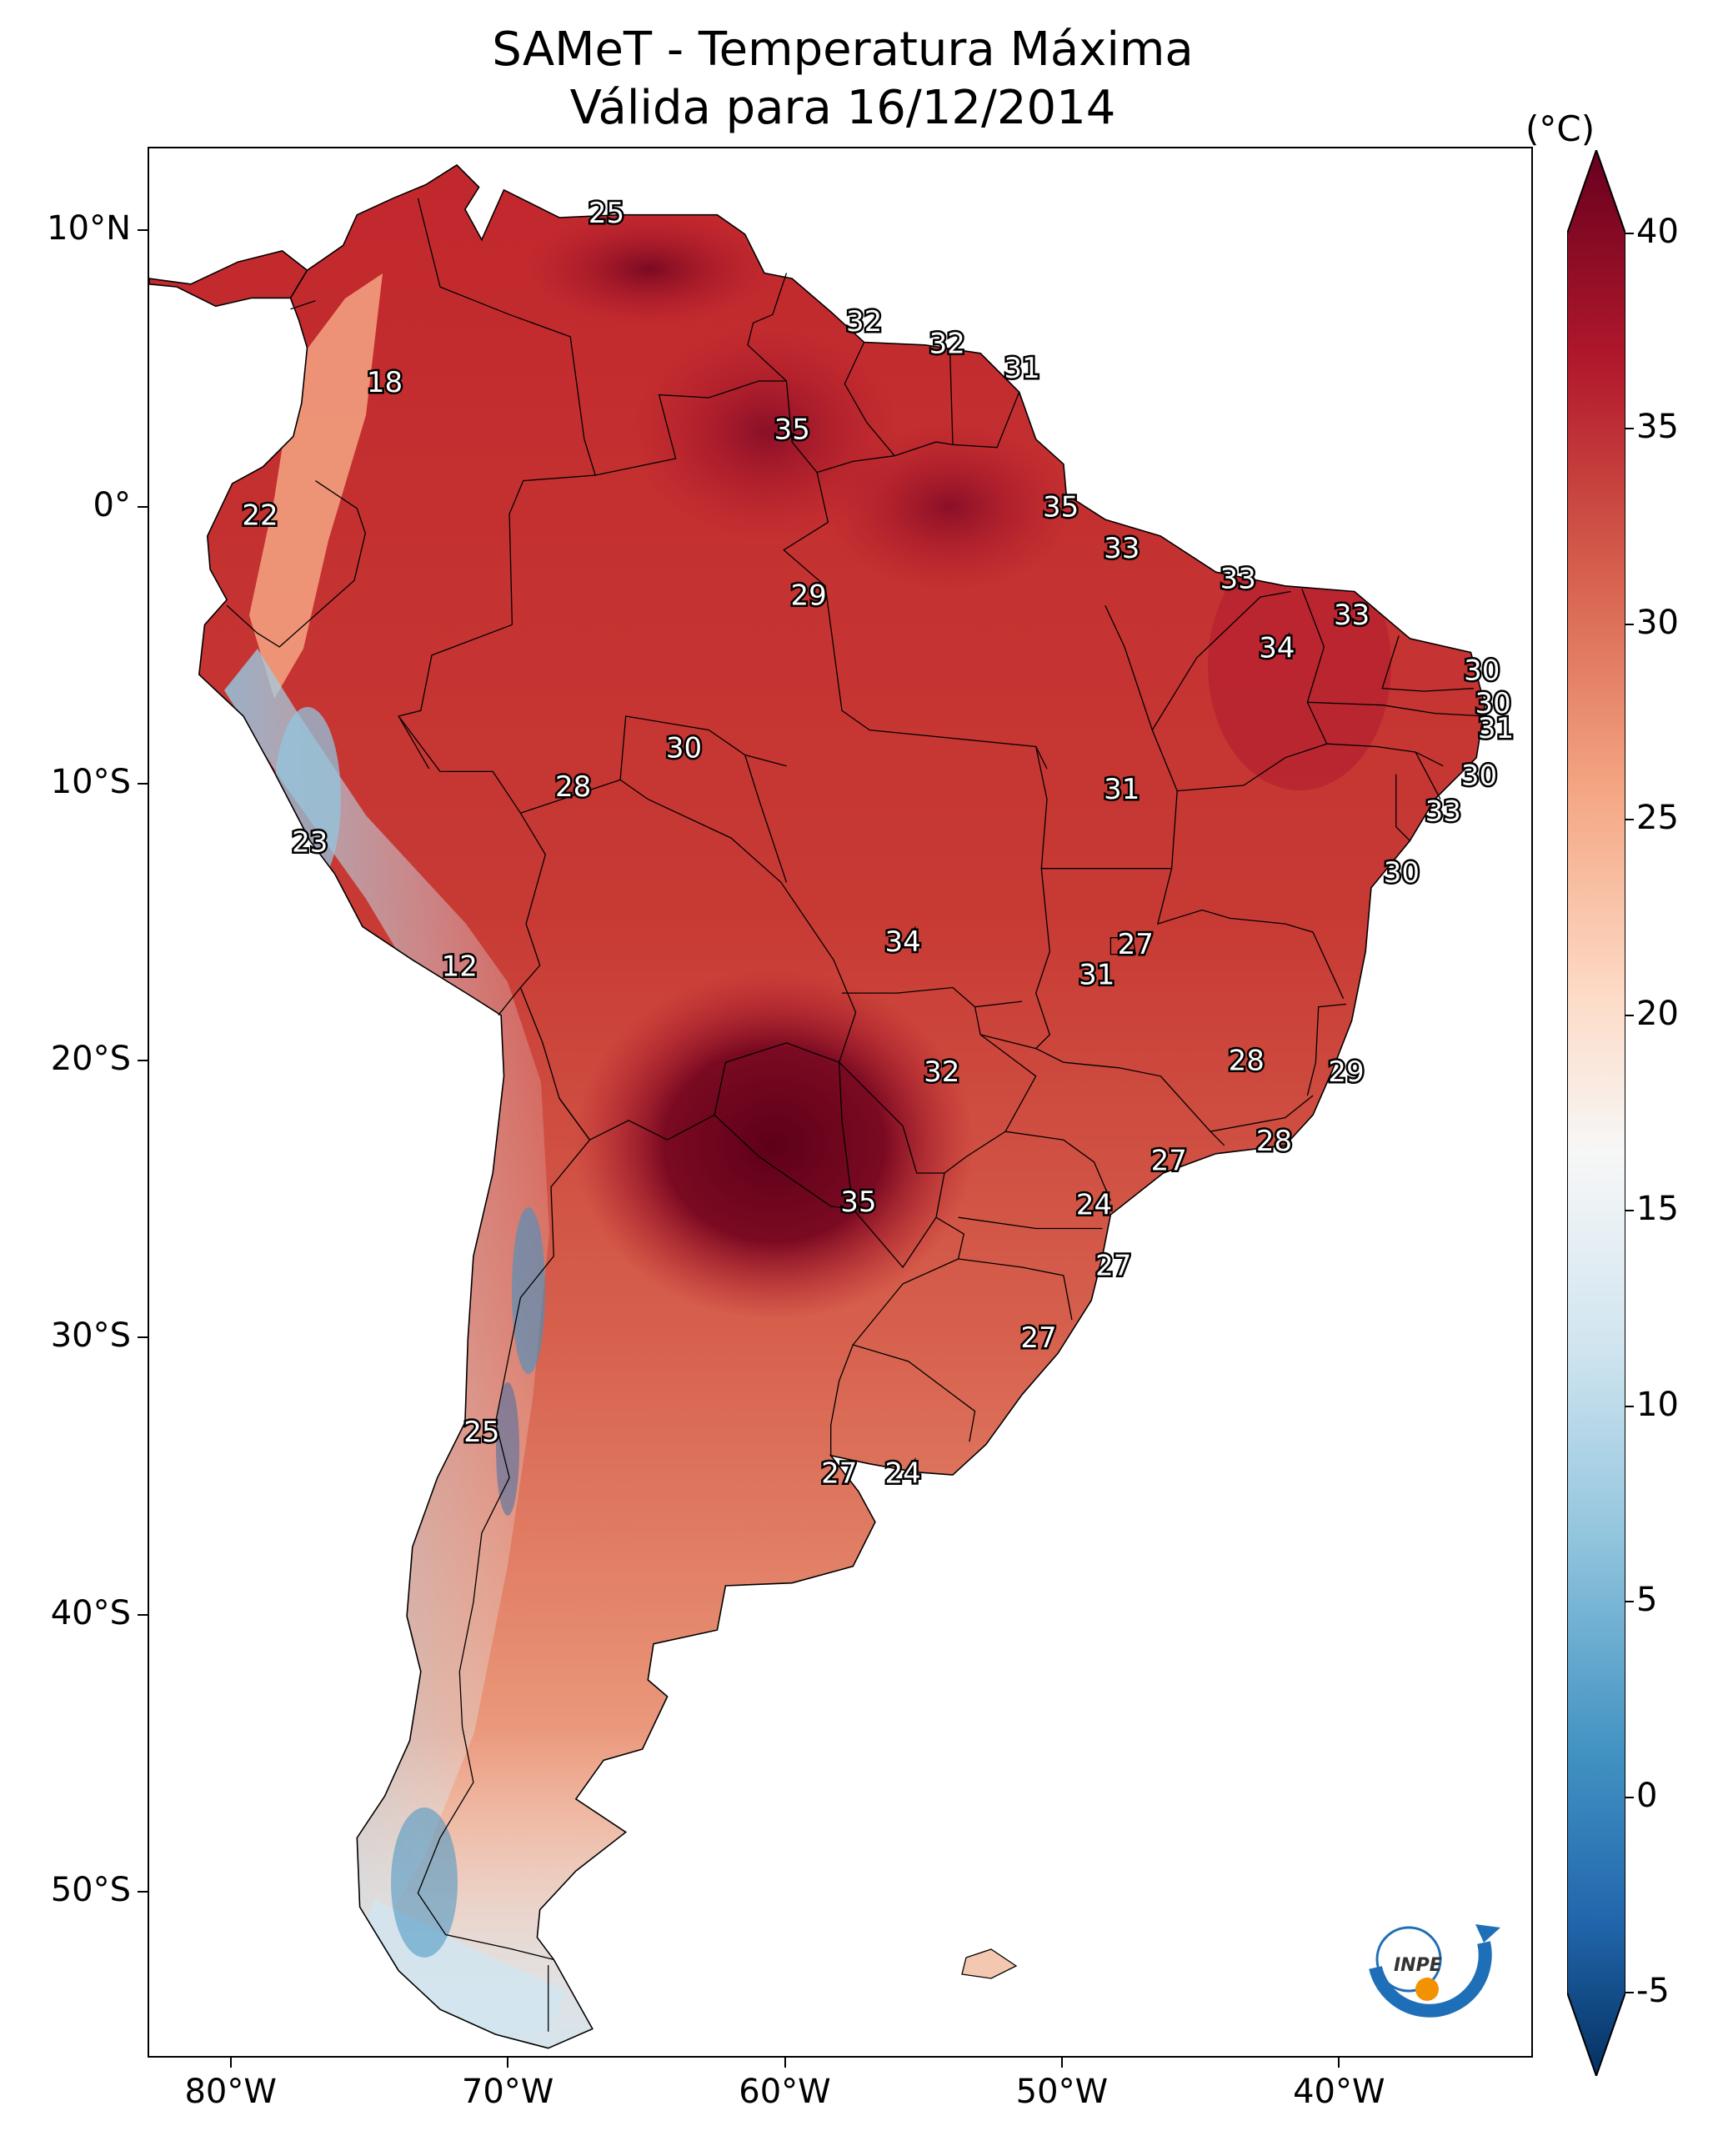 Image resolution: width=1723 pixels, height=2156 pixels. Describe the element at coordinates (989, 1963) in the screenshot. I see `falkland-islands` at that location.